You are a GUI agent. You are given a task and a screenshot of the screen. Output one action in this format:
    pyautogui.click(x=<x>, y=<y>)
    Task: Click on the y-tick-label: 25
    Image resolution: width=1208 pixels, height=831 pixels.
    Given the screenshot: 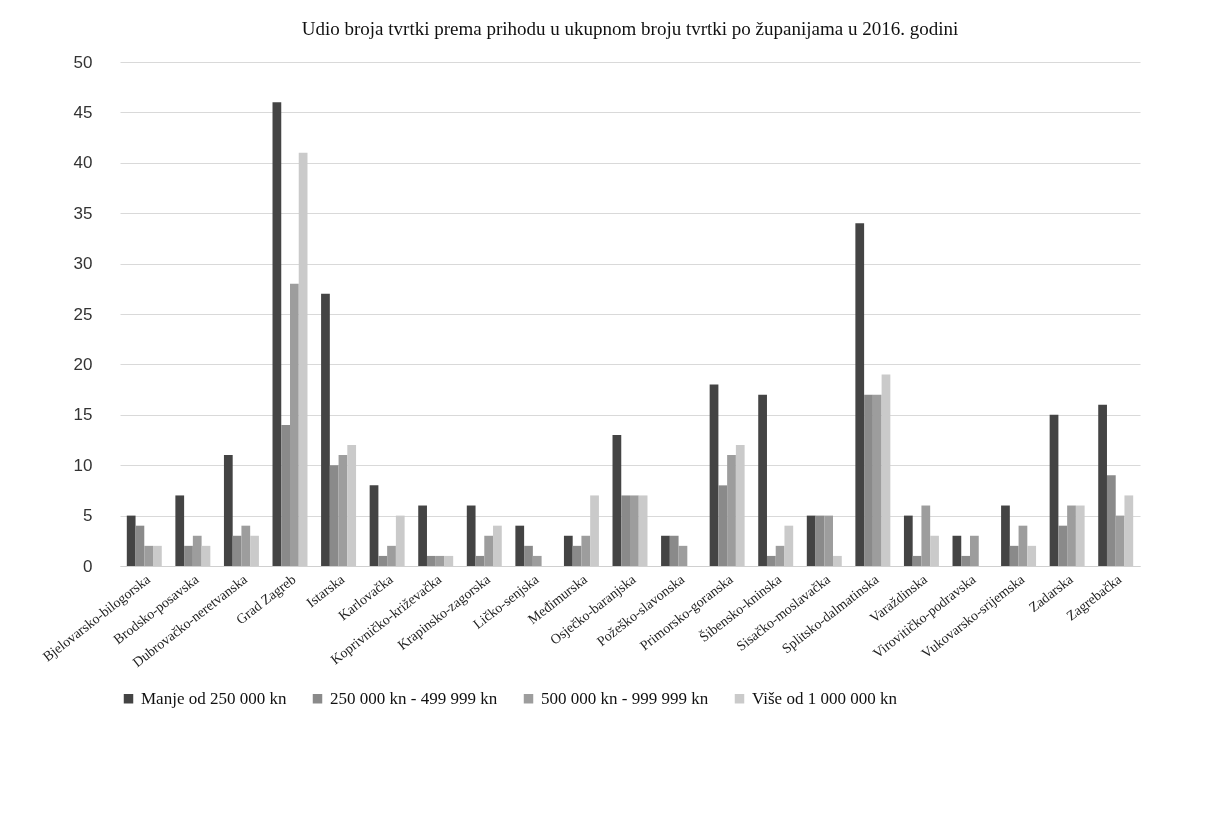 What is the action you would take?
    pyautogui.click(x=83, y=314)
    